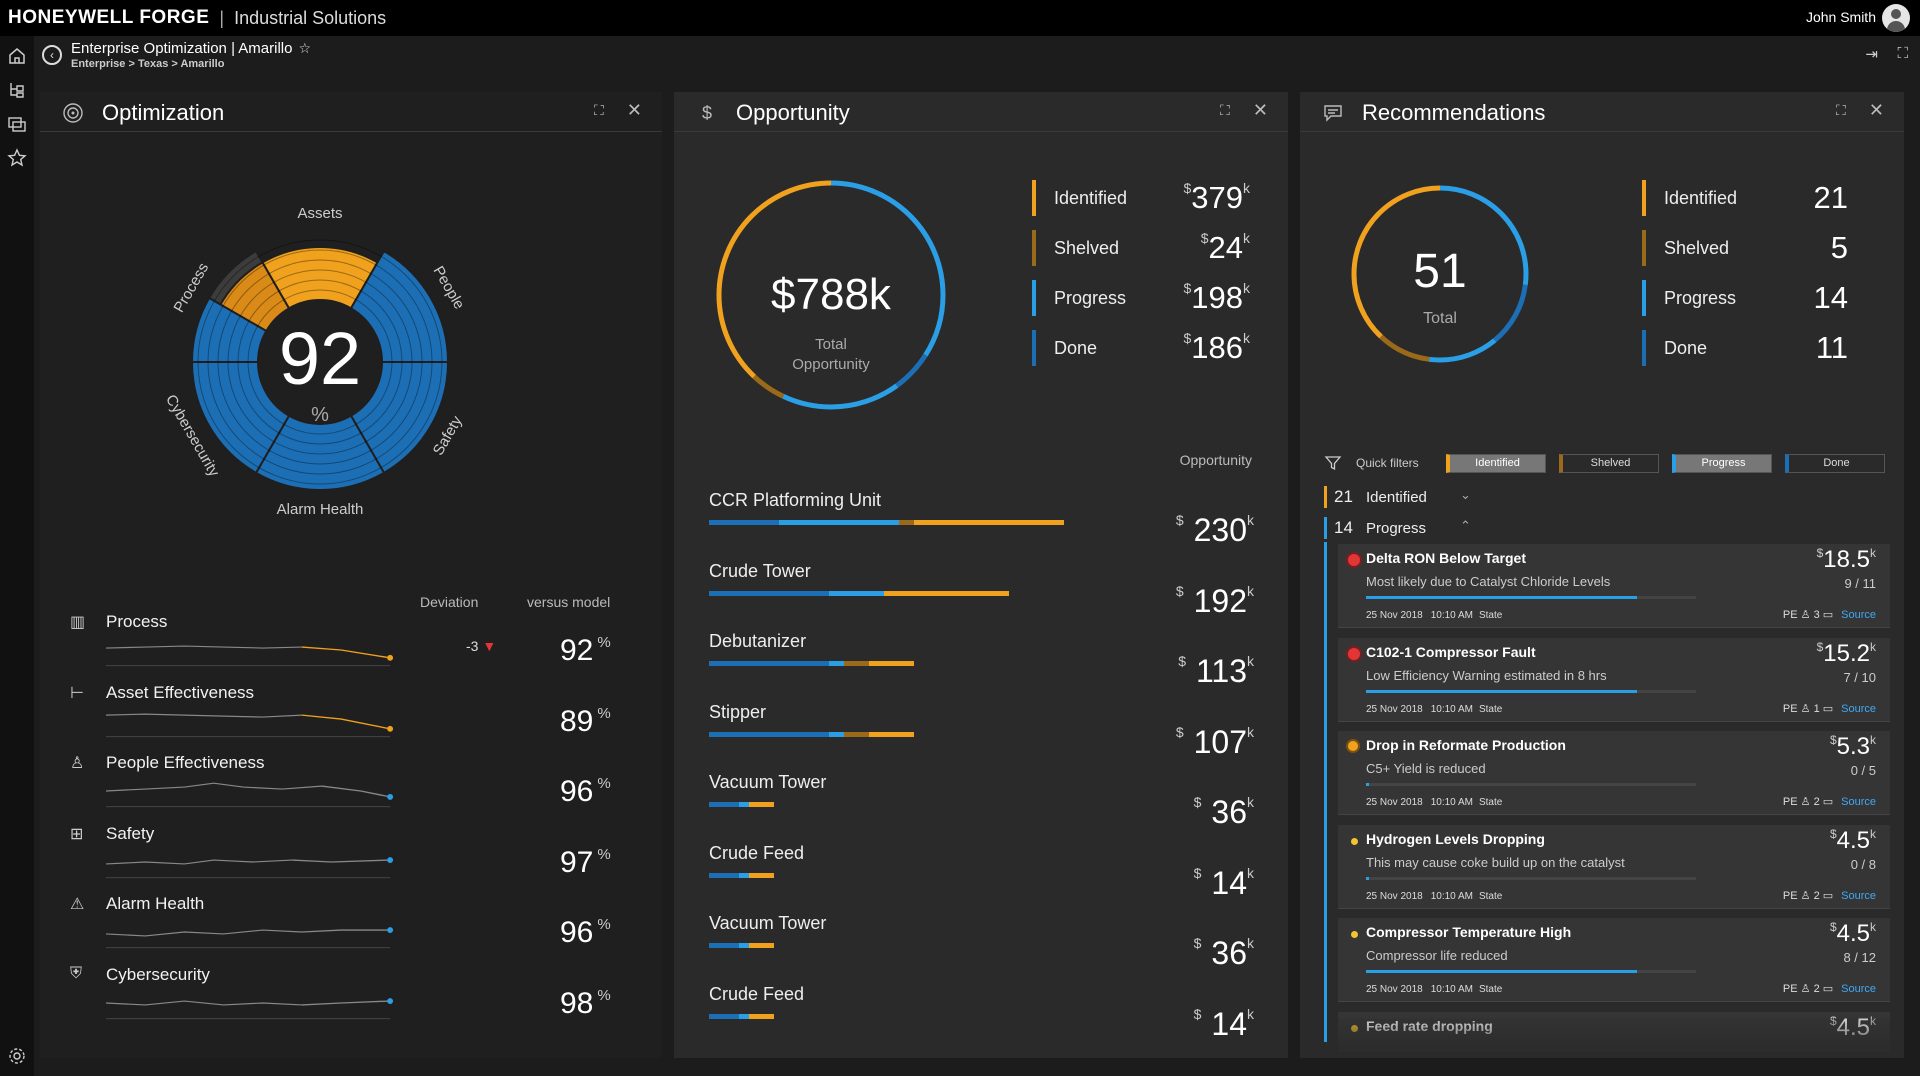 This screenshot has width=1920, height=1076. I want to click on quick-filter-button: Done, so click(1835, 463).